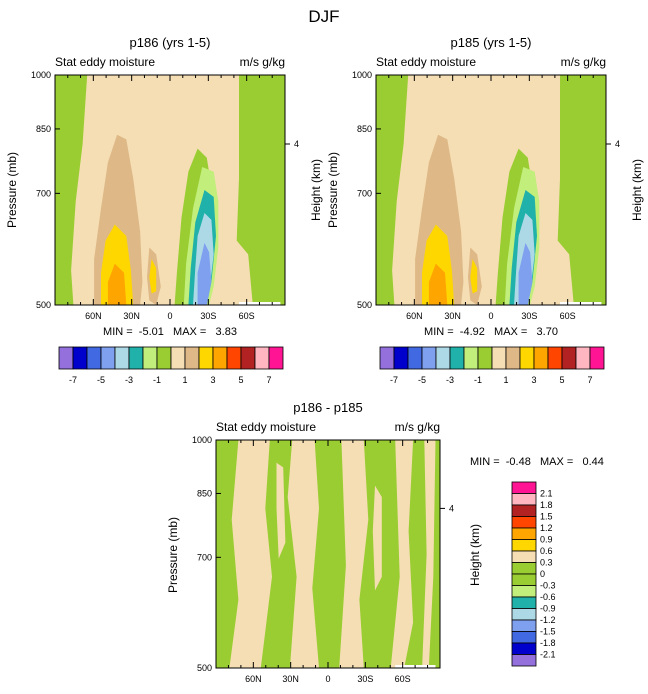  I want to click on right-tick-label: 4, so click(617, 144).